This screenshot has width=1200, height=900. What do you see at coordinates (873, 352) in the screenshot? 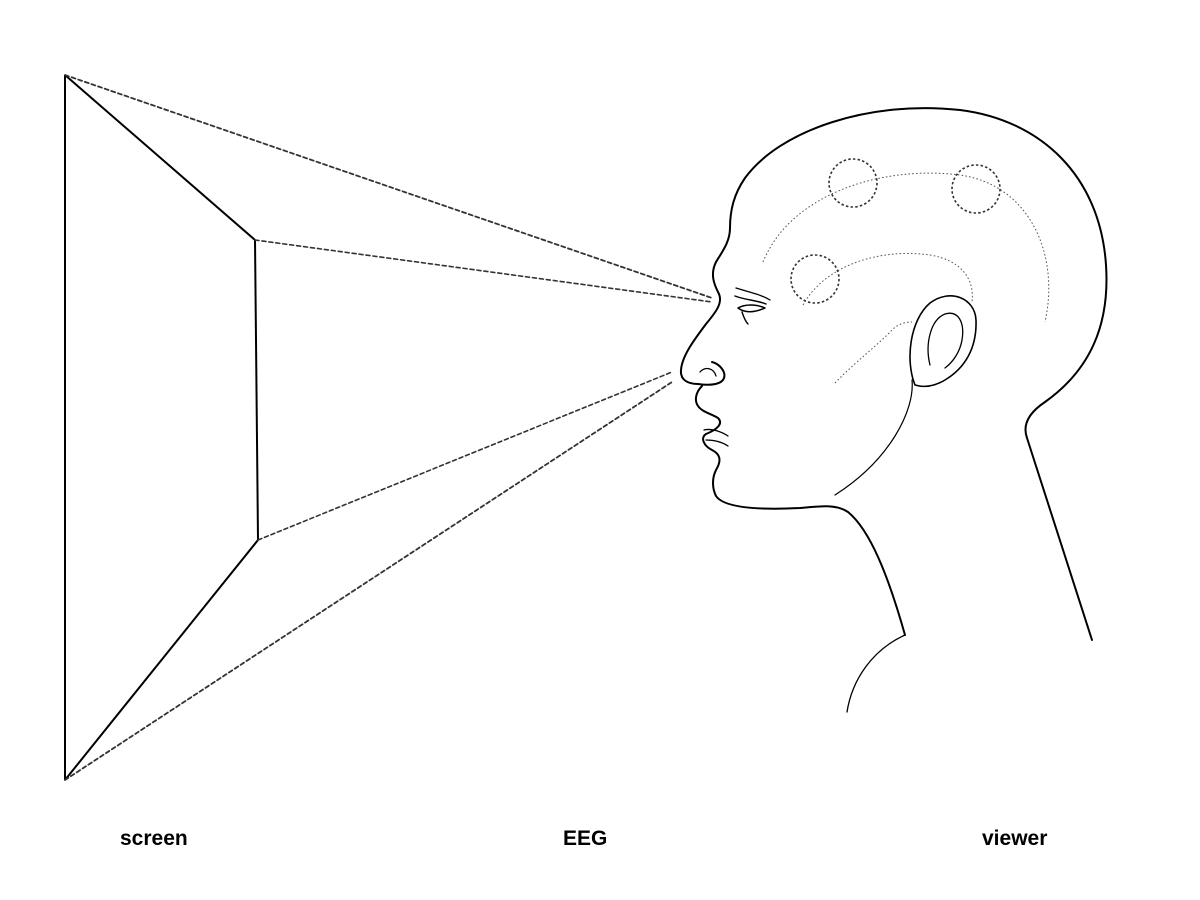
I see `brain-contour-lower` at bounding box center [873, 352].